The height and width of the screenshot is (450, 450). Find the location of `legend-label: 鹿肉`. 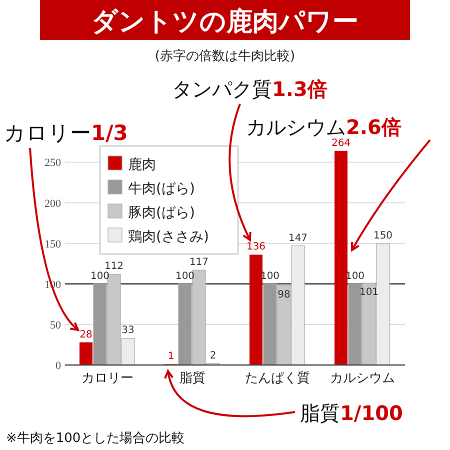

legend-label: 鹿肉 is located at coordinates (142, 165).